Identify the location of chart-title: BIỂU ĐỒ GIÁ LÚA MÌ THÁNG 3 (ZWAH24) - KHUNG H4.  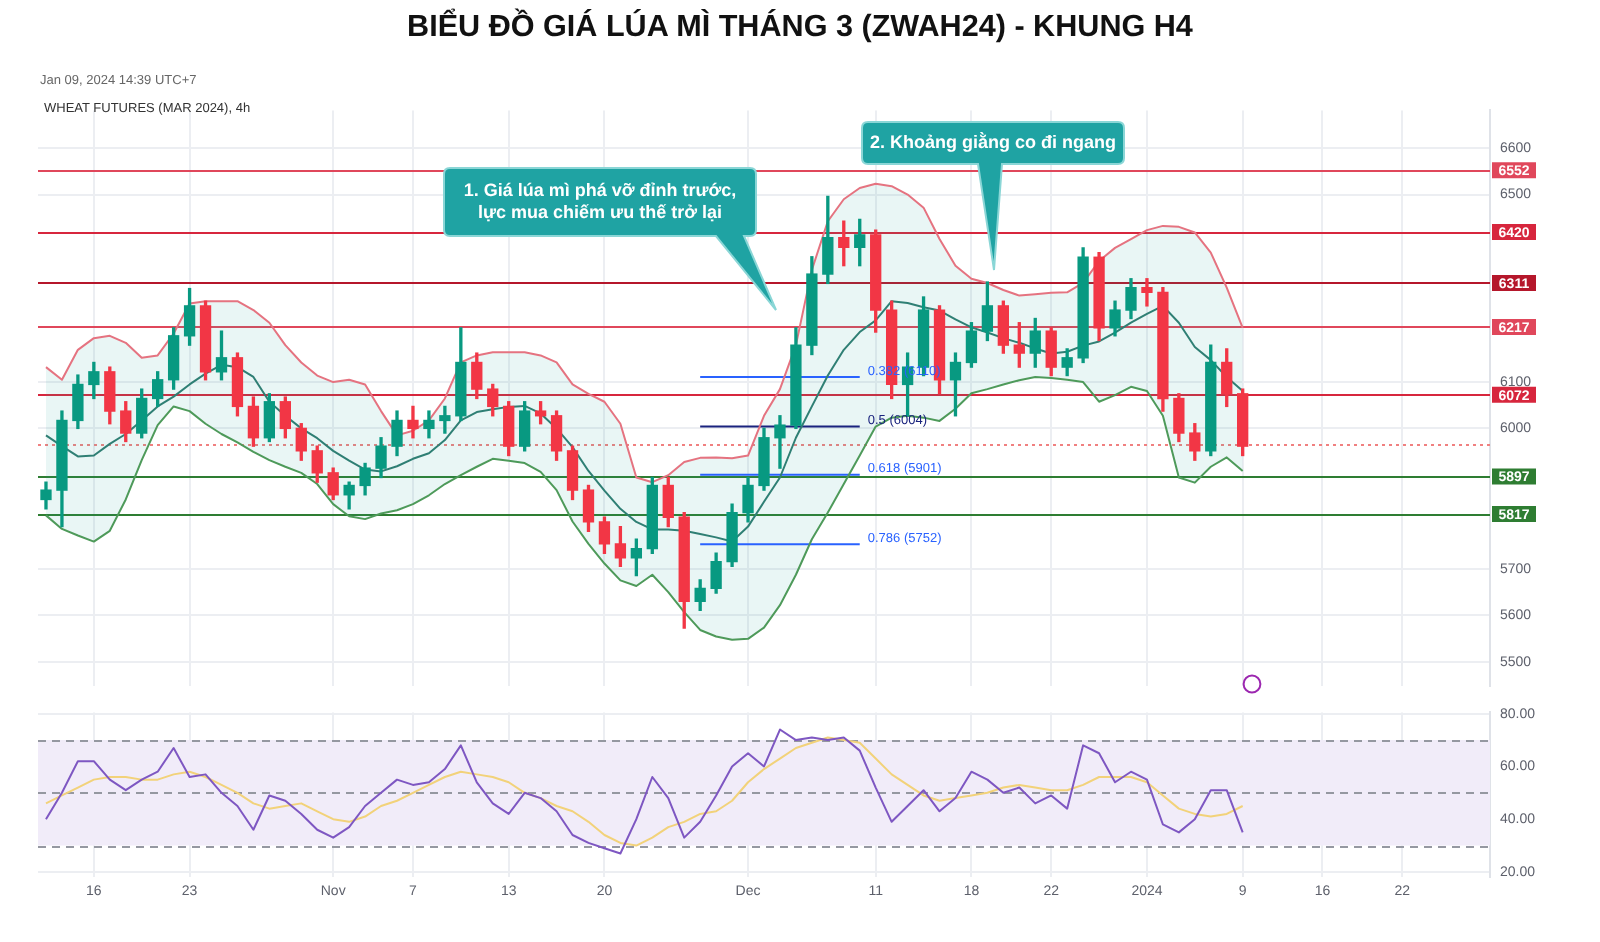
(800, 28).